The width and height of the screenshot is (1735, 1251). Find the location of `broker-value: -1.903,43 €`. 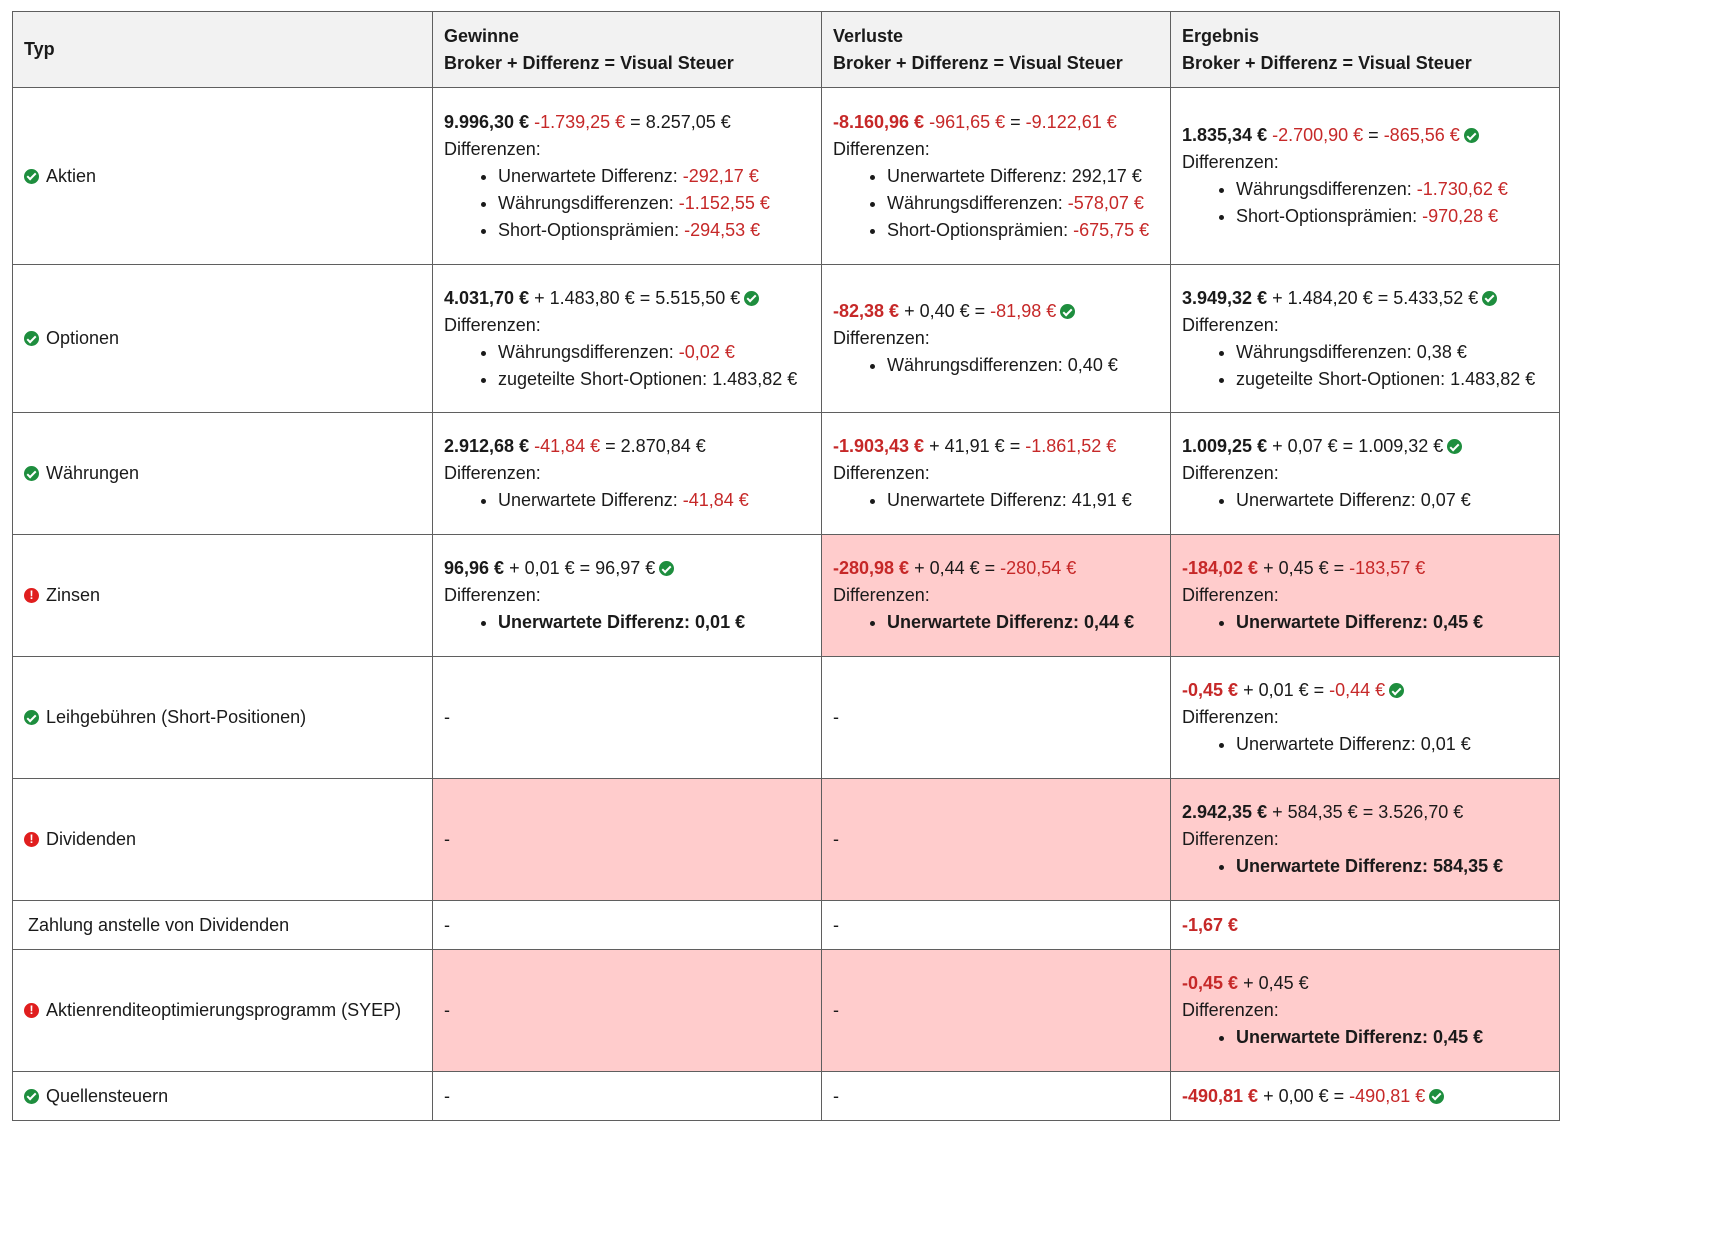

broker-value: -1.903,43 € is located at coordinates (879, 446).